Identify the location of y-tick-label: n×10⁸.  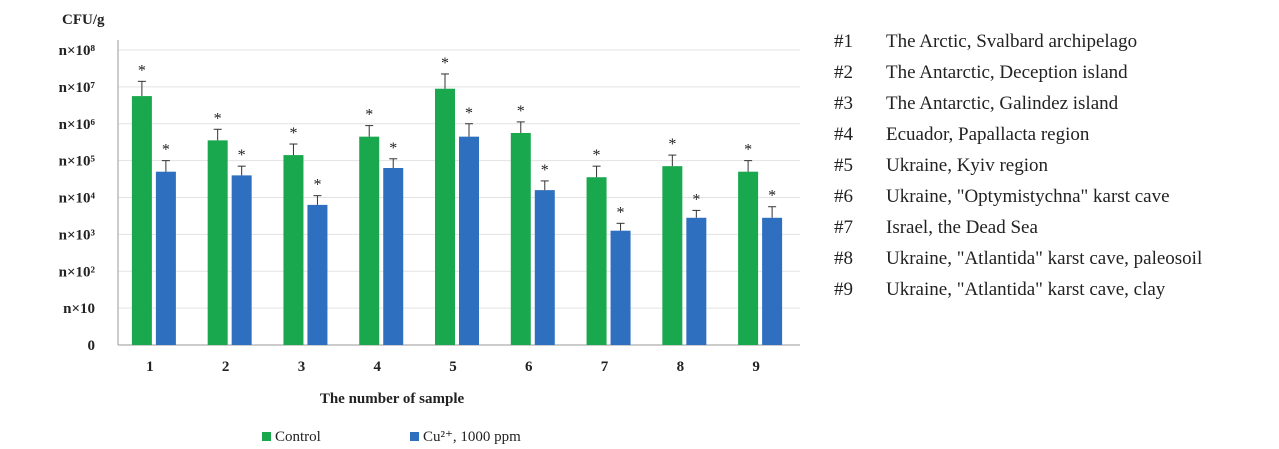
(77, 51).